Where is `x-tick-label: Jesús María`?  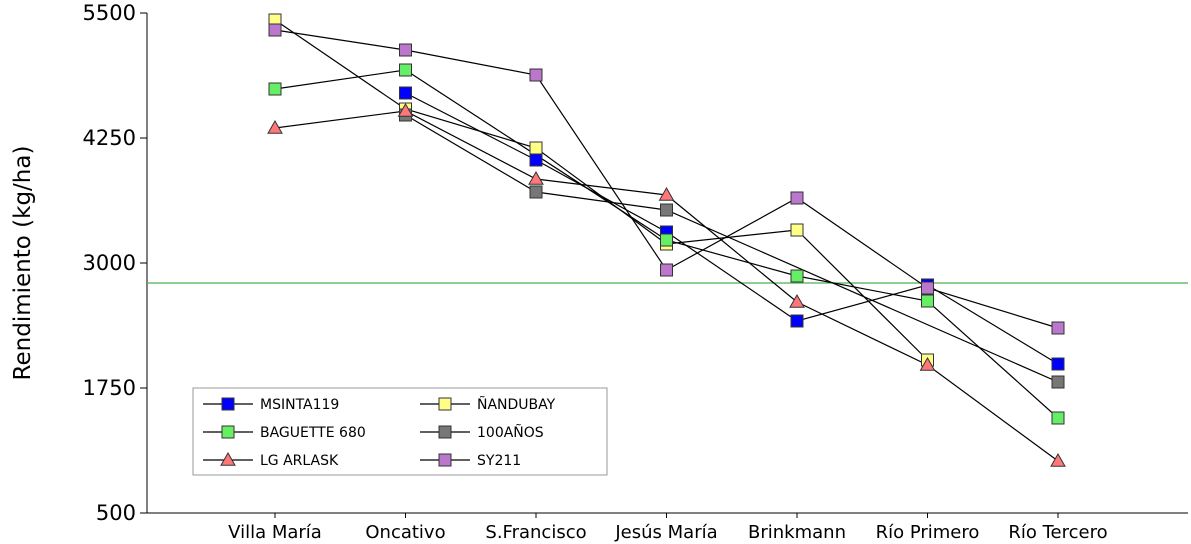 x-tick-label: Jesús María is located at coordinates (665, 532).